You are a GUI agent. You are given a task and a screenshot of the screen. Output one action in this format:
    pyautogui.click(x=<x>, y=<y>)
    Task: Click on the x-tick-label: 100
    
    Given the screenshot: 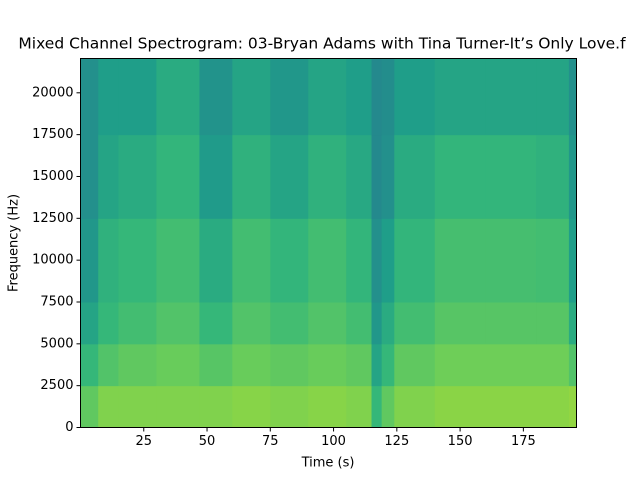 What is the action you would take?
    pyautogui.click(x=333, y=441)
    